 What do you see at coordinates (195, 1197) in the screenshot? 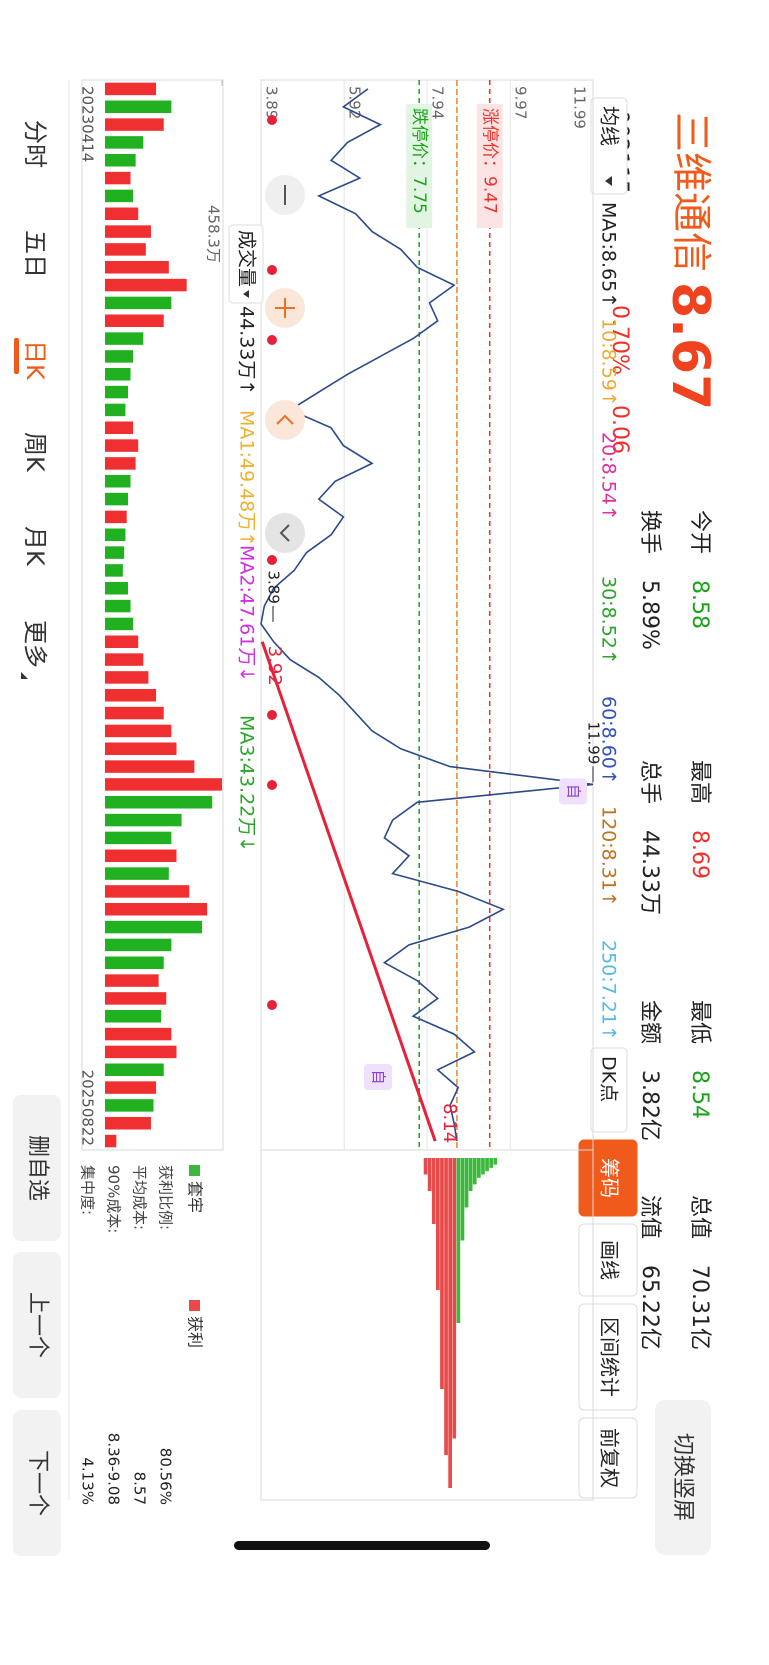
I see `legend-label: 套牢` at bounding box center [195, 1197].